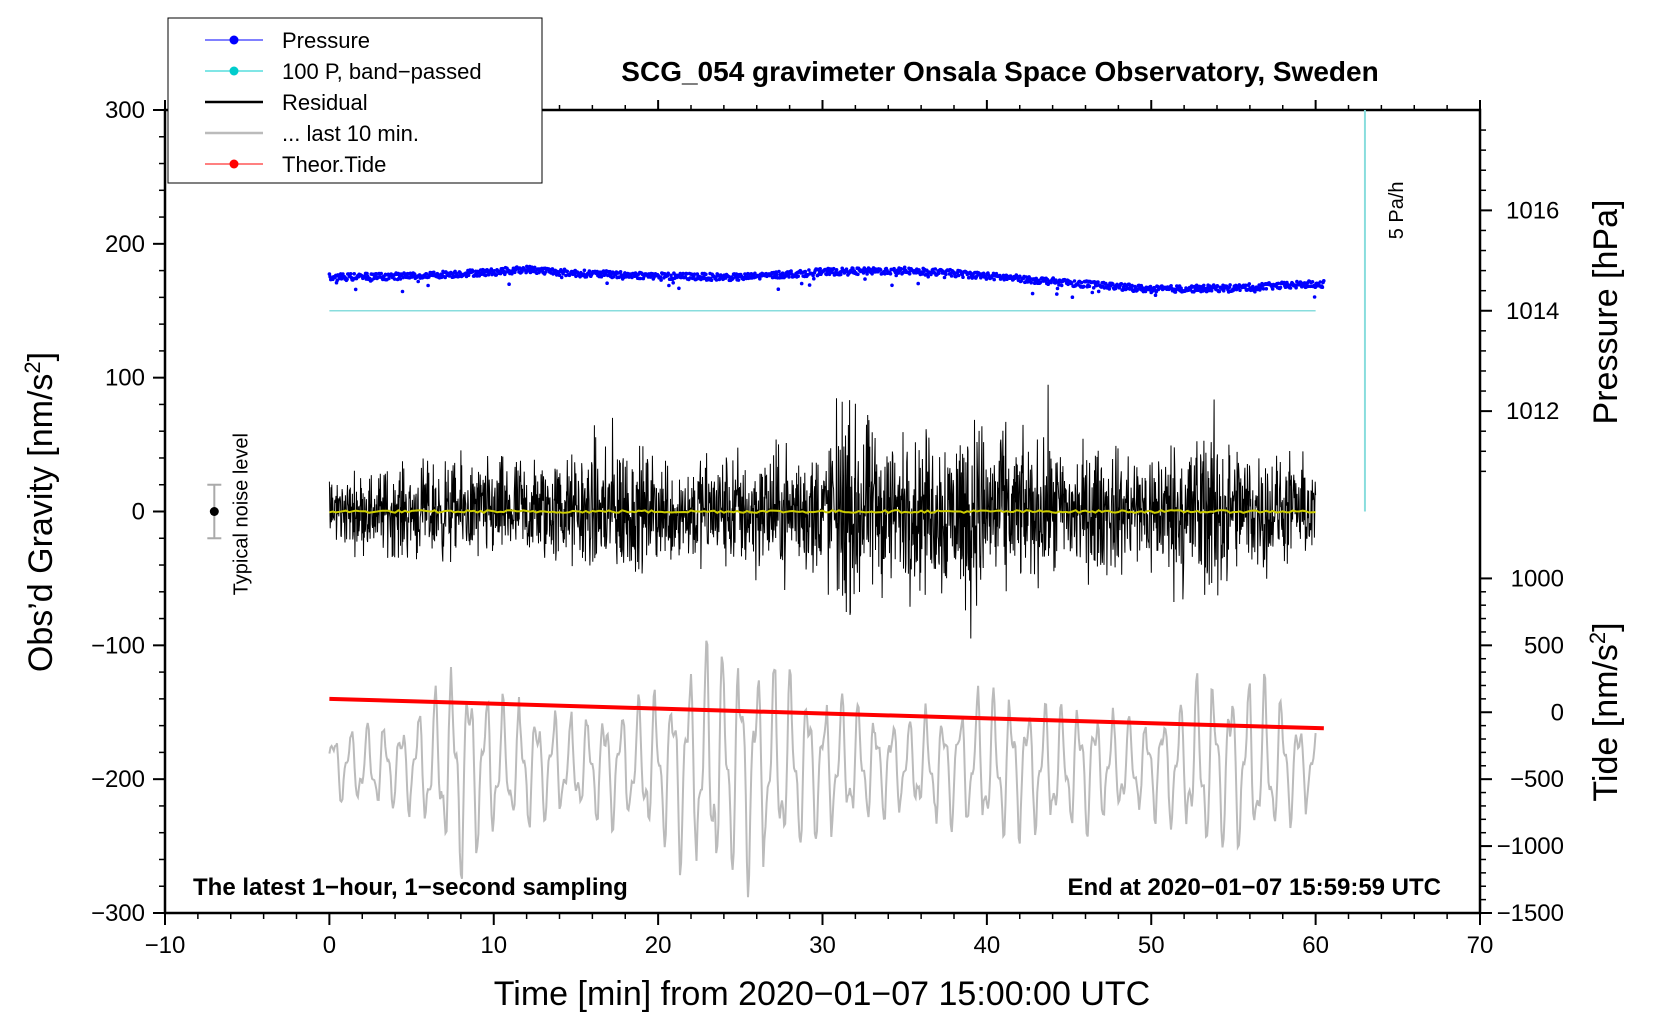 Image resolution: width=1660 pixels, height=1020 pixels. What do you see at coordinates (1254, 887) in the screenshot?
I see `end-time-note: End at 2020−01−07 15:59:59 UTC` at bounding box center [1254, 887].